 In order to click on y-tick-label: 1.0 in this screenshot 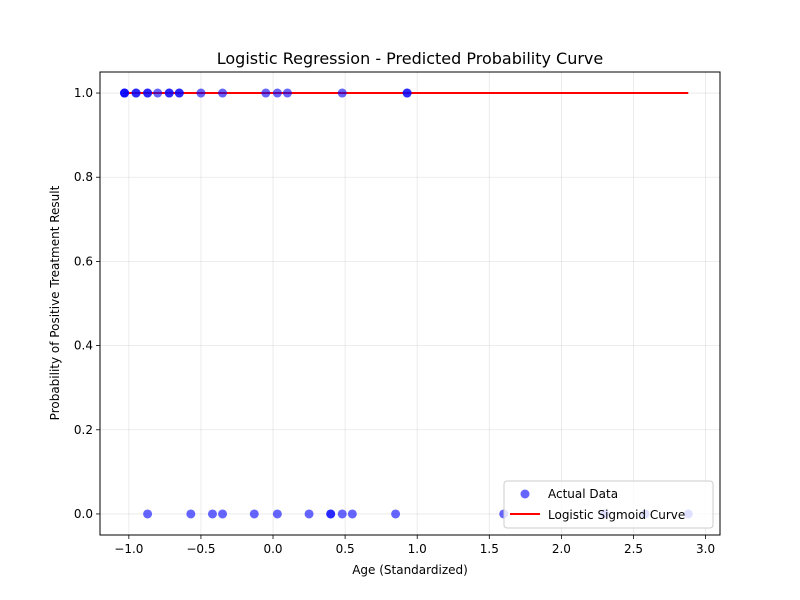, I will do `click(83, 93)`.